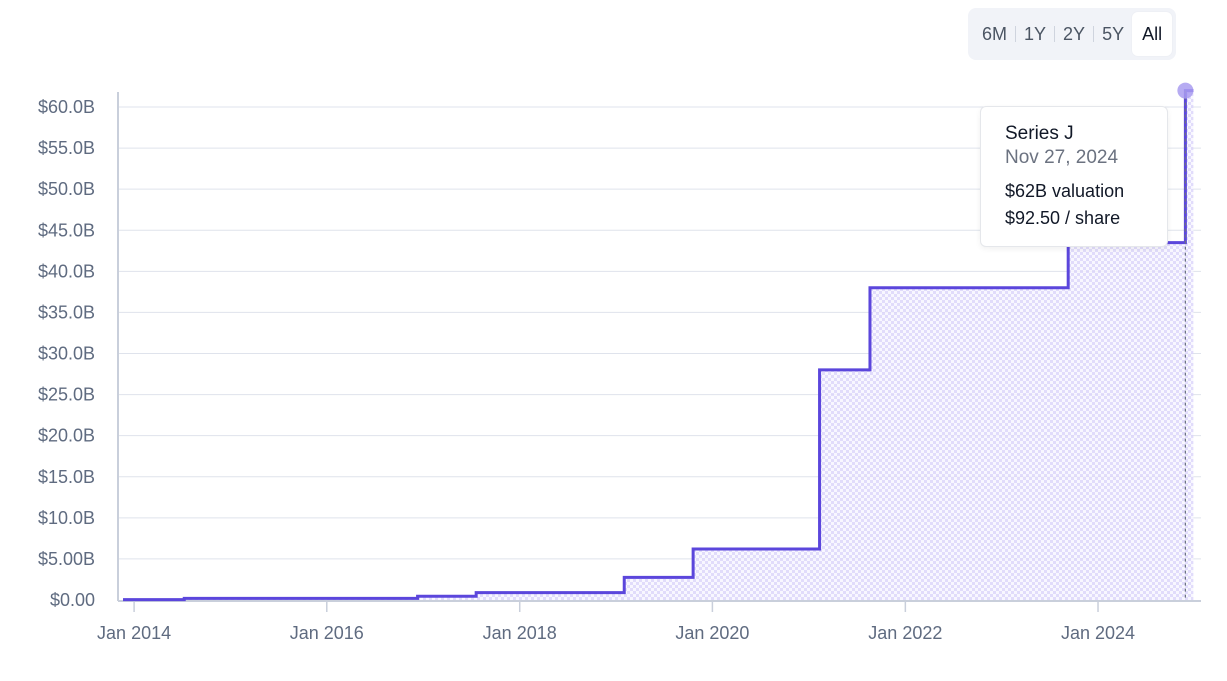 The image size is (1227, 681). What do you see at coordinates (72, 600) in the screenshot?
I see `y-tick-label: $0.00` at bounding box center [72, 600].